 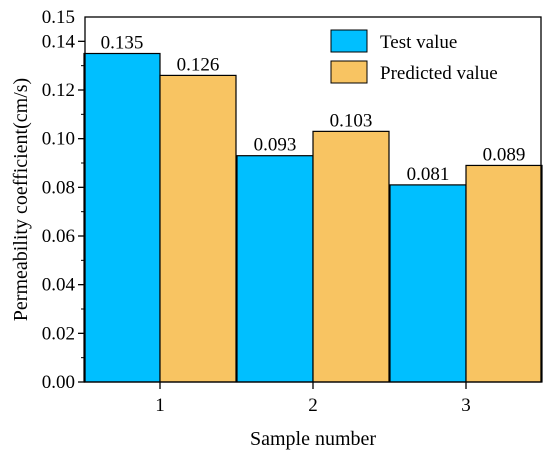 I want to click on y-ticks-layer: 0.00 0.02 0.04 0.06 0.08 0.10 0.12 0.14 0.15, so click(x=63, y=200).